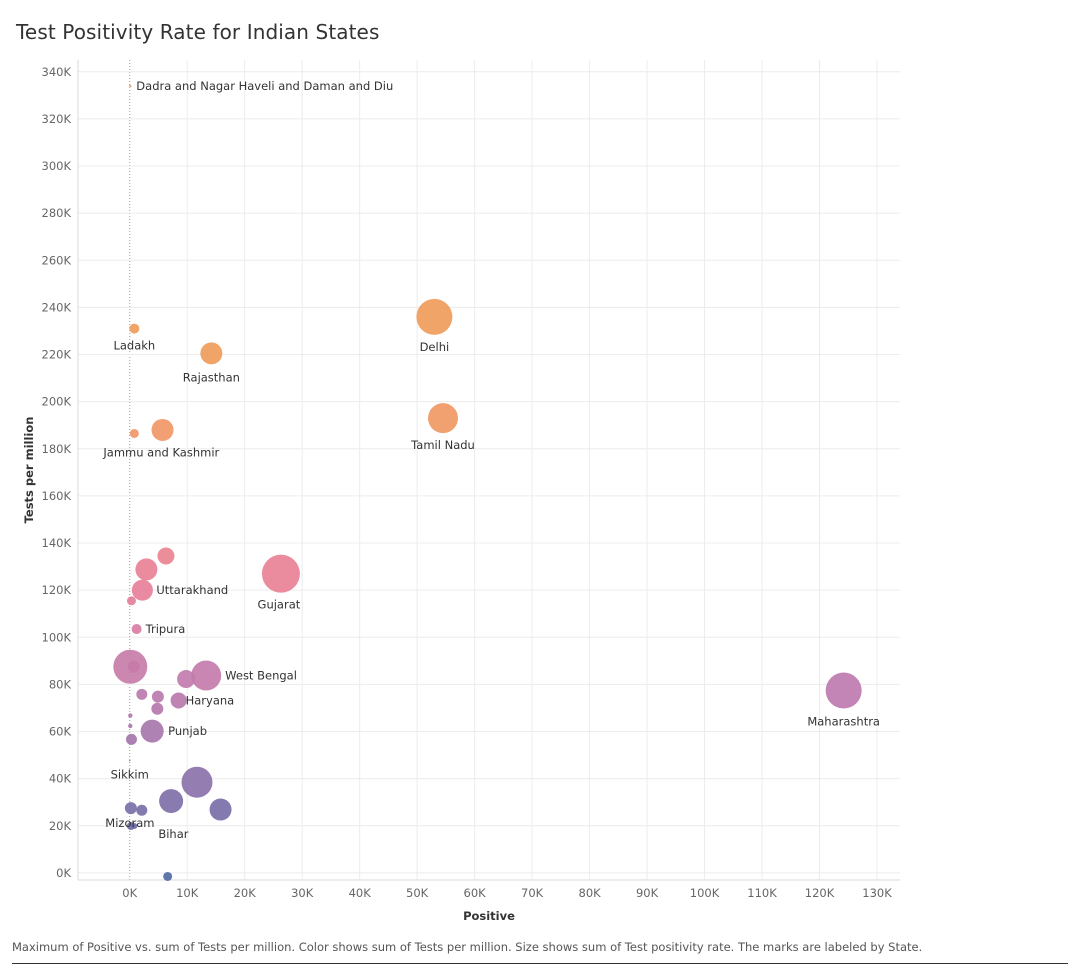 The width and height of the screenshot is (1080, 966). What do you see at coordinates (877, 893) in the screenshot?
I see `x-tick-label: 130K` at bounding box center [877, 893].